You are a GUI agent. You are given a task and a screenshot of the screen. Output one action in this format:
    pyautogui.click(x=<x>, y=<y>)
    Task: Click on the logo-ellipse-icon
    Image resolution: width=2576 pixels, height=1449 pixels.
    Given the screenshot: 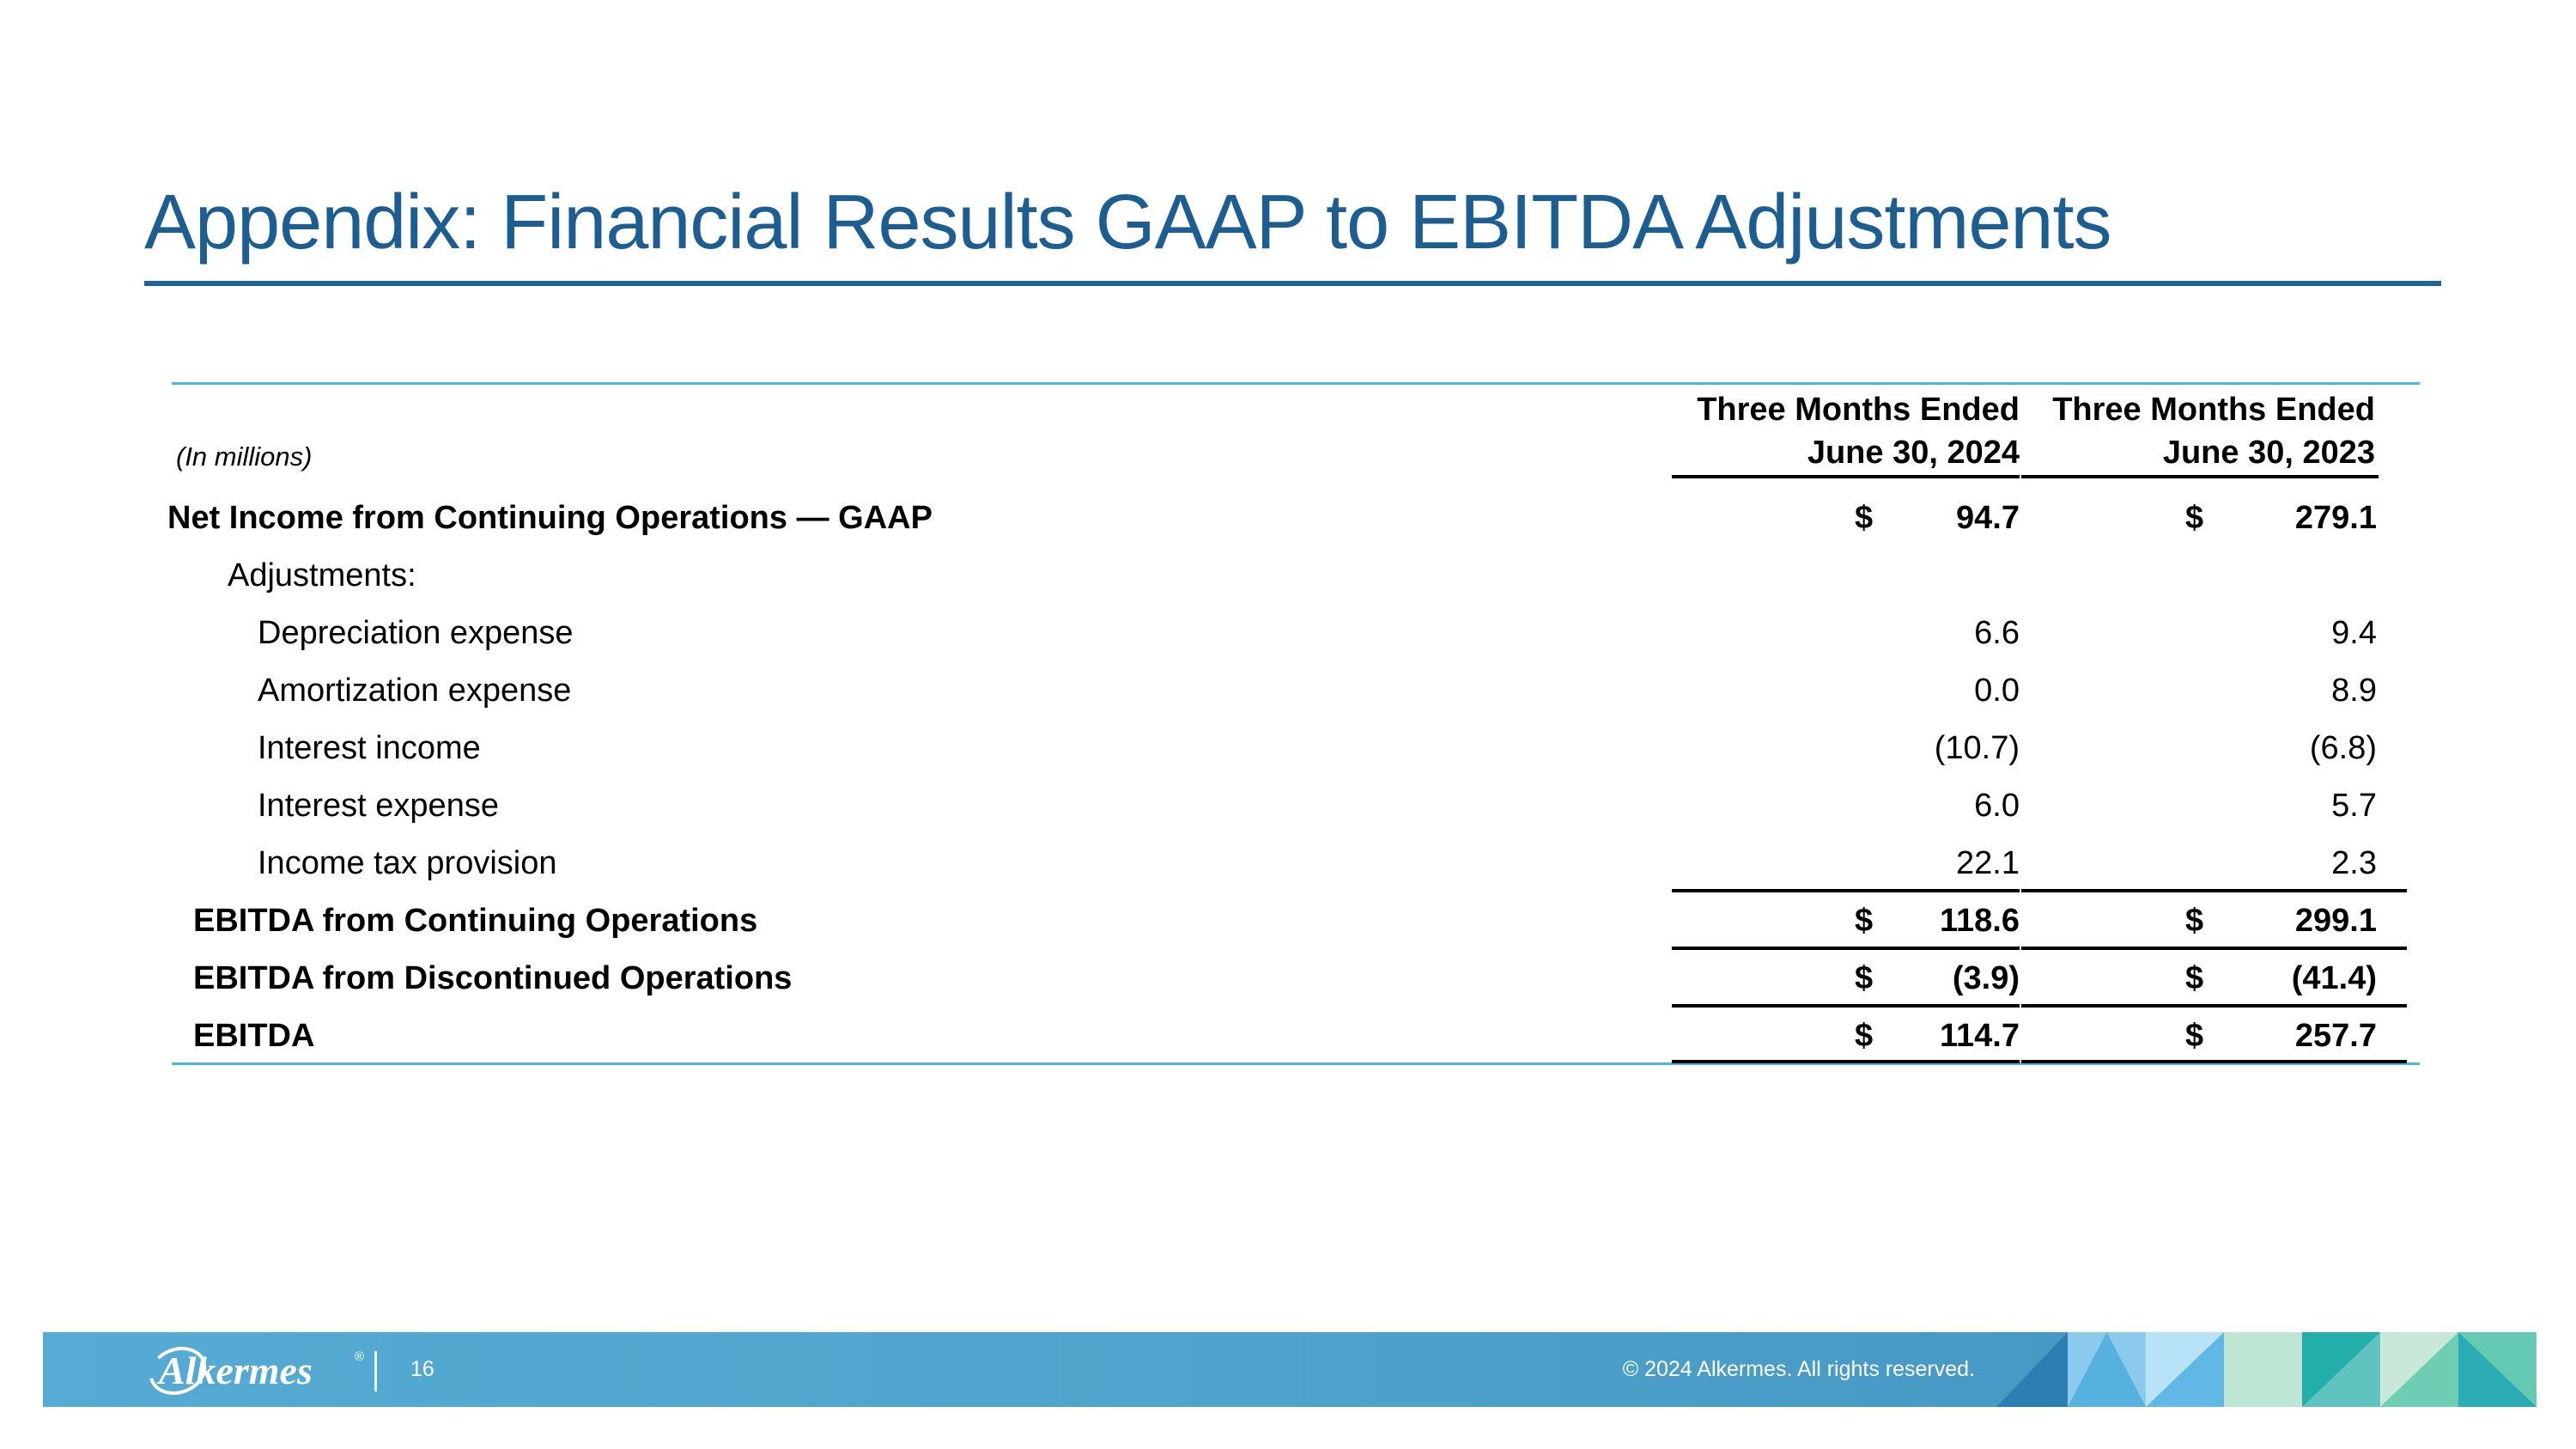 What is the action you would take?
    pyautogui.click(x=178, y=1371)
    